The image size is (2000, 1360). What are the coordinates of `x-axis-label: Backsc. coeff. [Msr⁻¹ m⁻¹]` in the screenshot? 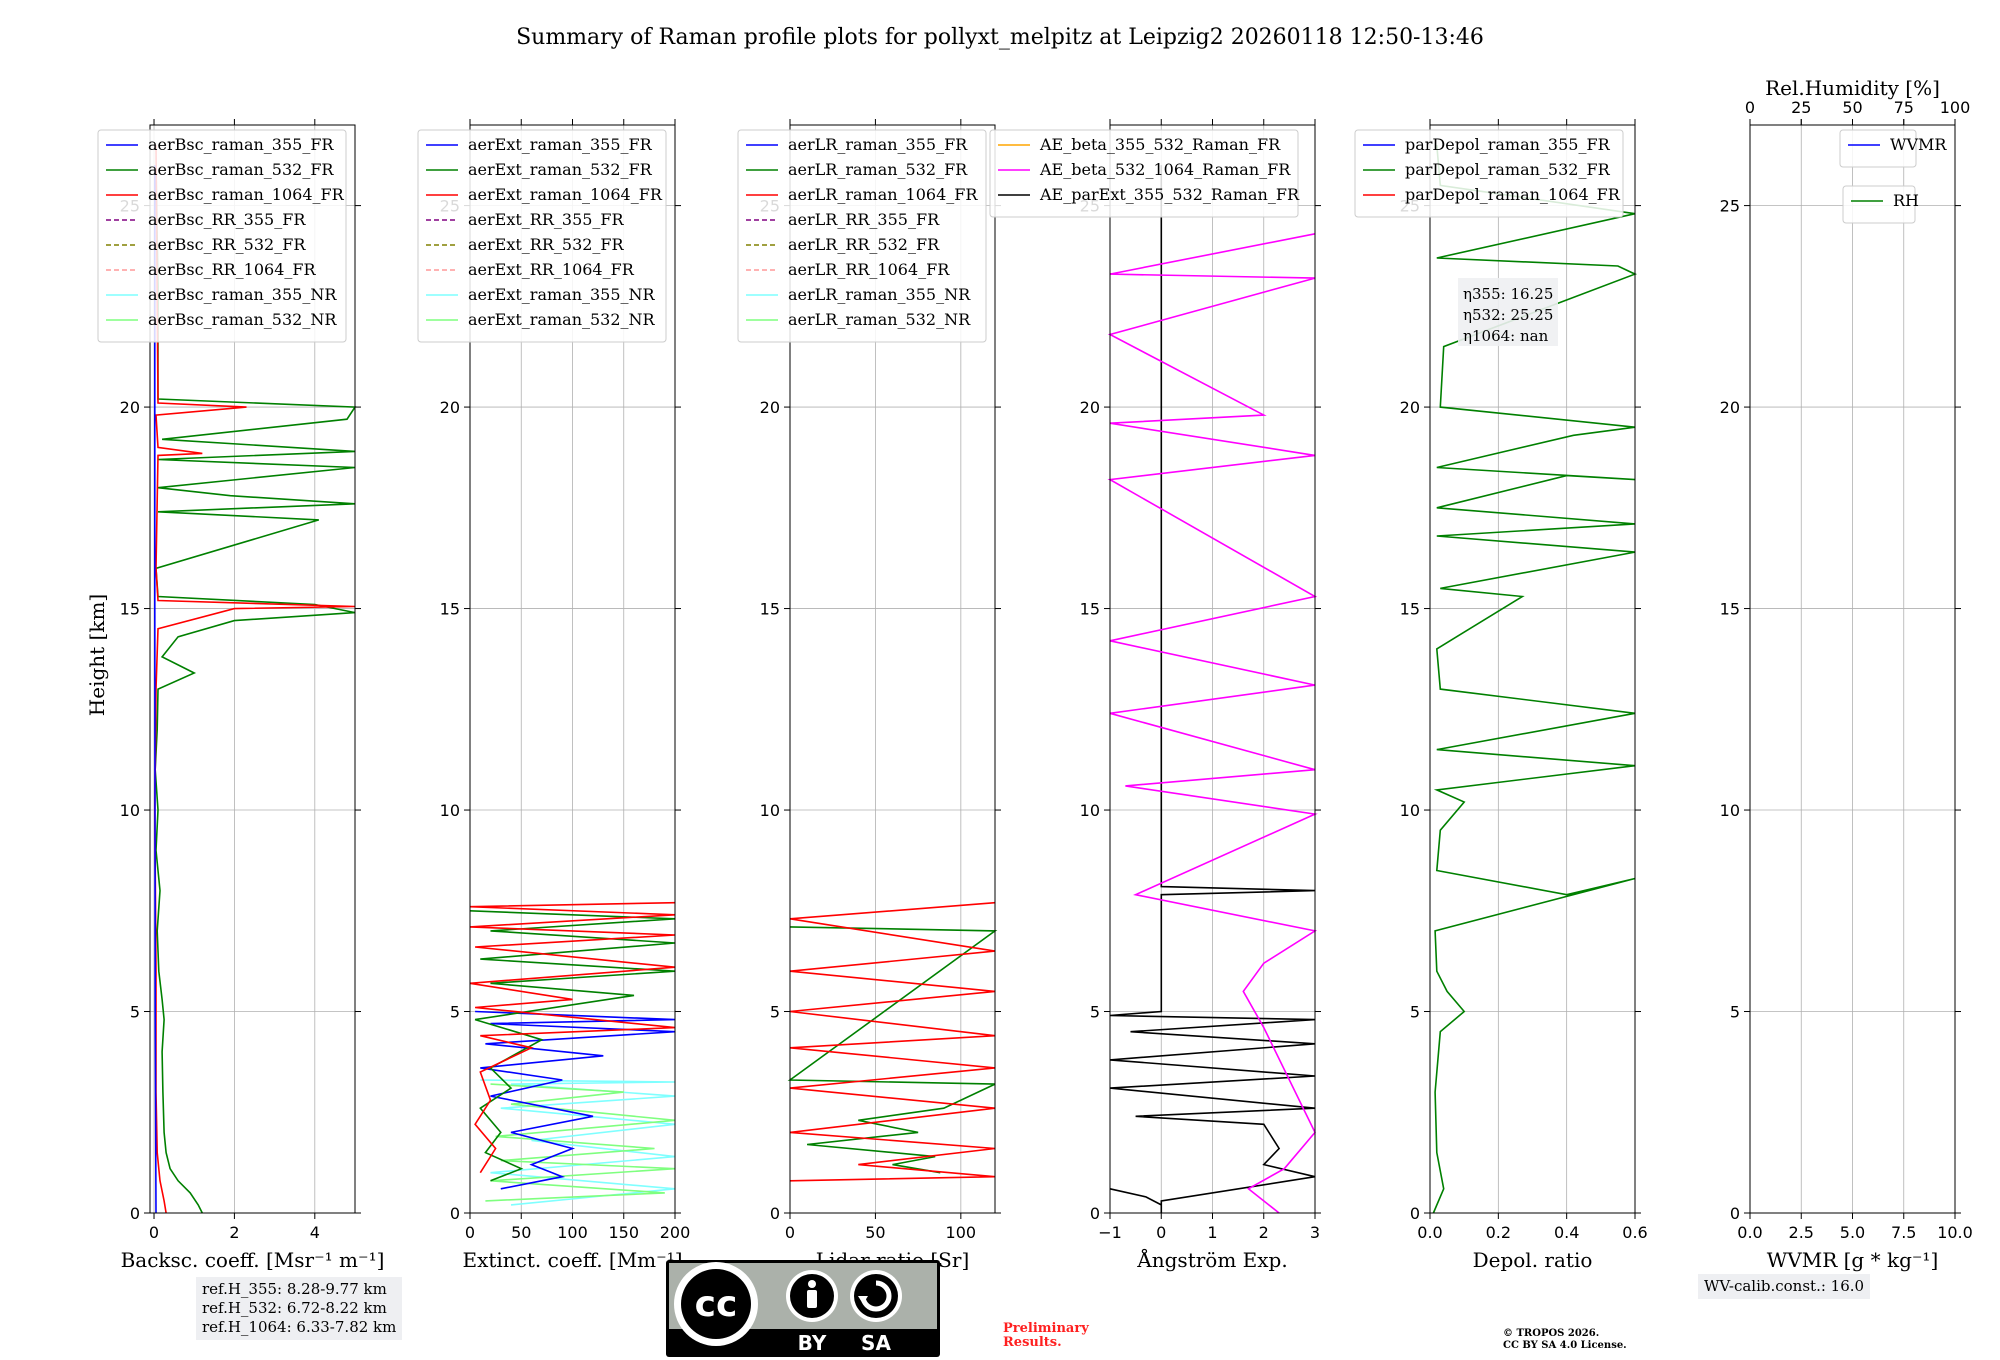 It's located at (253, 1260).